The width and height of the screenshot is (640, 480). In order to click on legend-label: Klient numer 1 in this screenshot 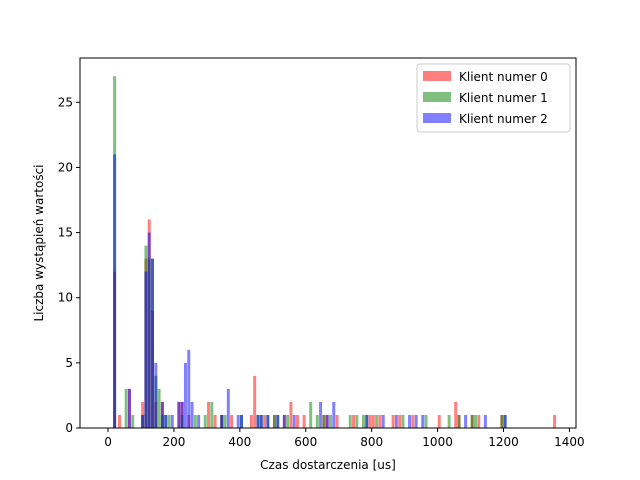, I will do `click(503, 98)`.